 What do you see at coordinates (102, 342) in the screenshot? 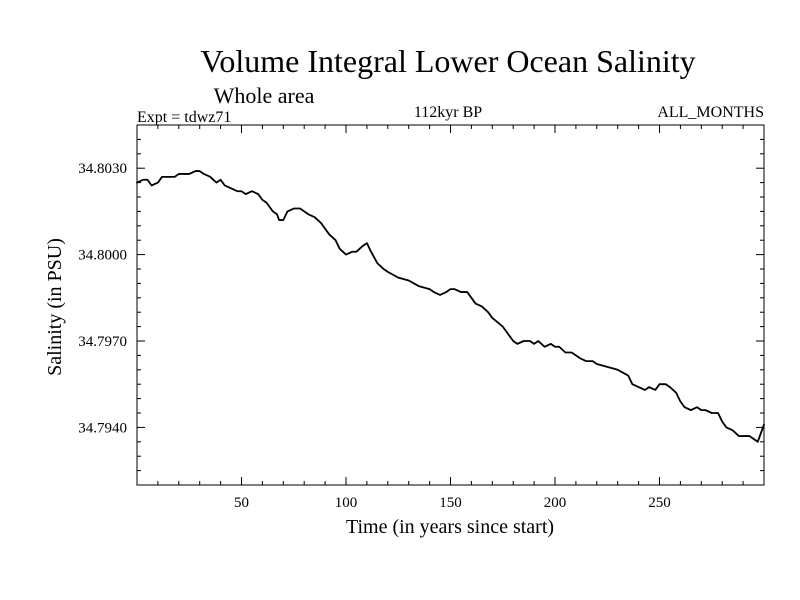
I see `y-tick-label: 34.7970` at bounding box center [102, 342].